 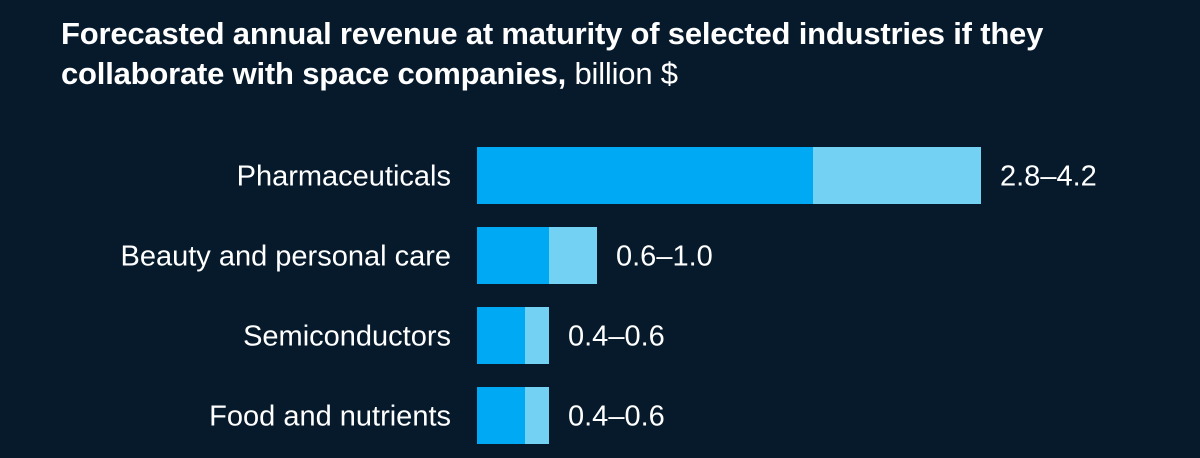 I want to click on category-label: Semiconductors, so click(x=347, y=337).